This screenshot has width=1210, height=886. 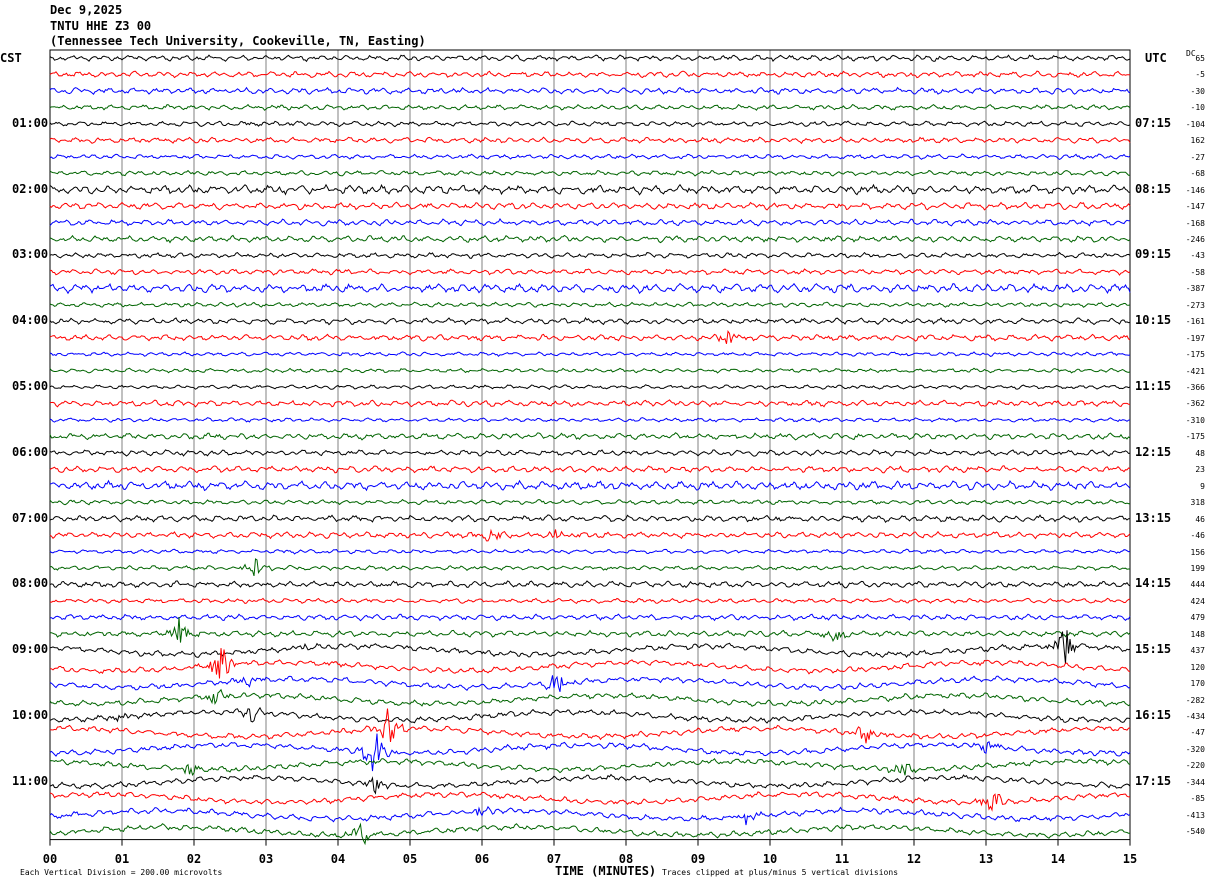 What do you see at coordinates (338, 859) in the screenshot?
I see `x-tick-label: 04` at bounding box center [338, 859].